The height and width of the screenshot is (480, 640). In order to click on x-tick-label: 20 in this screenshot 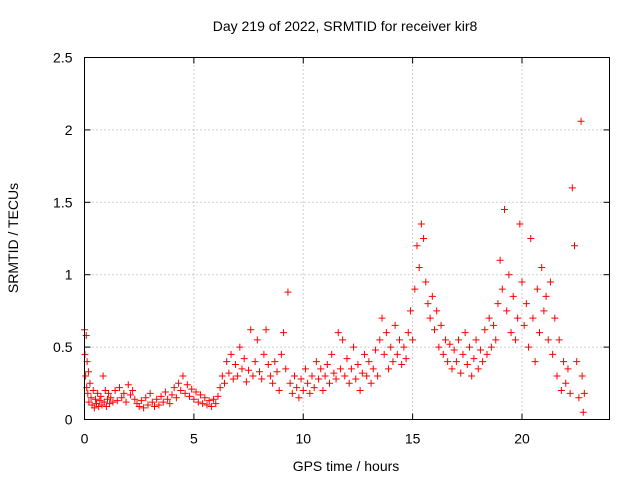, I will do `click(522, 439)`.